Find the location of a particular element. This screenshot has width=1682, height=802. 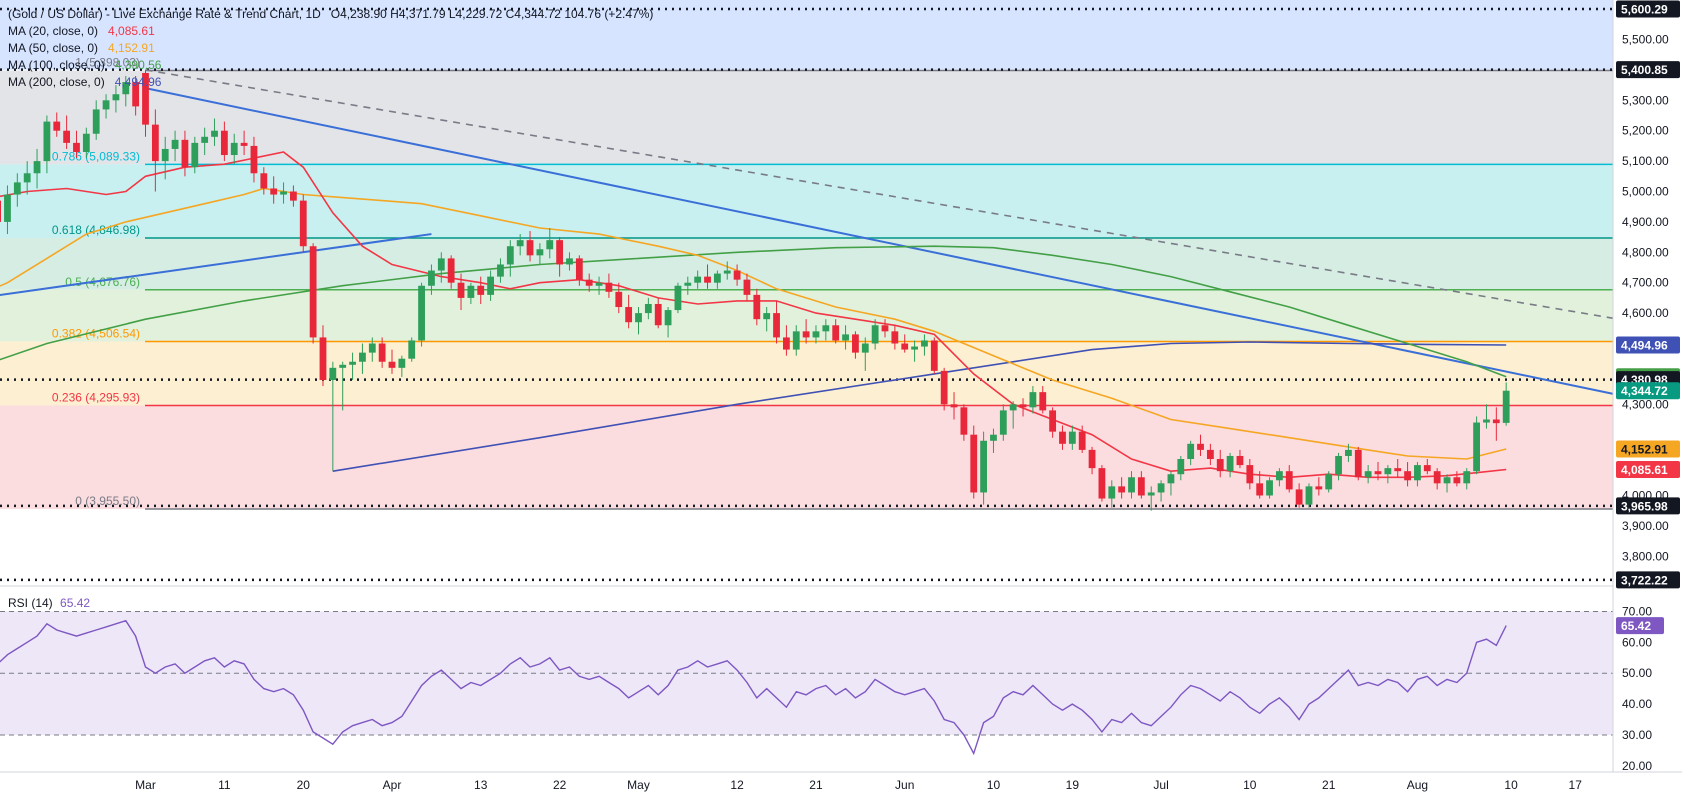

price-tick-label: 5,000.00 is located at coordinates (1645, 192).